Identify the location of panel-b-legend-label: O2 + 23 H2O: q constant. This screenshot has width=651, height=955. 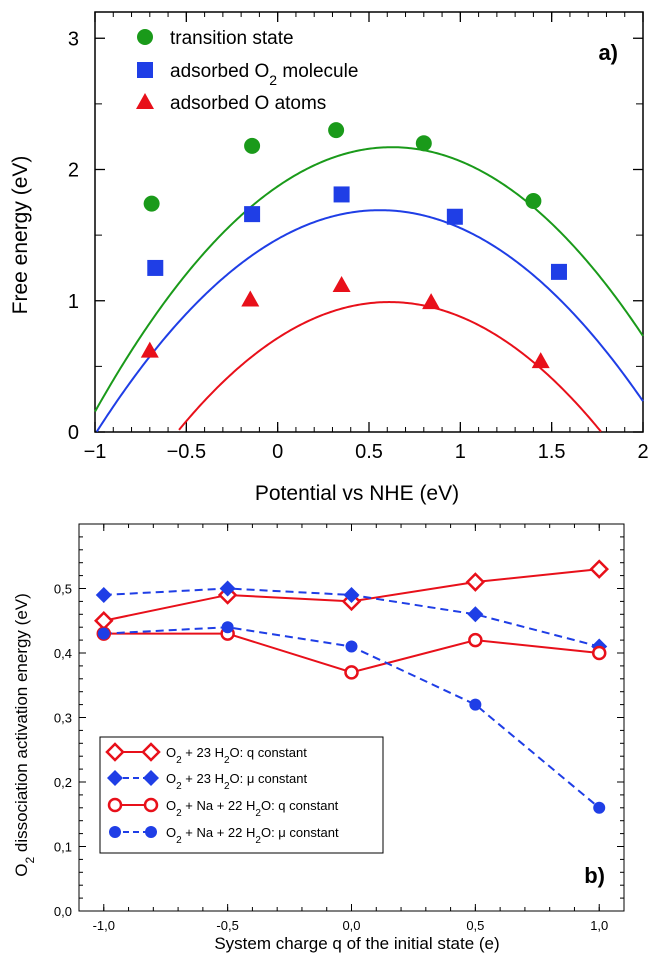
(236, 755).